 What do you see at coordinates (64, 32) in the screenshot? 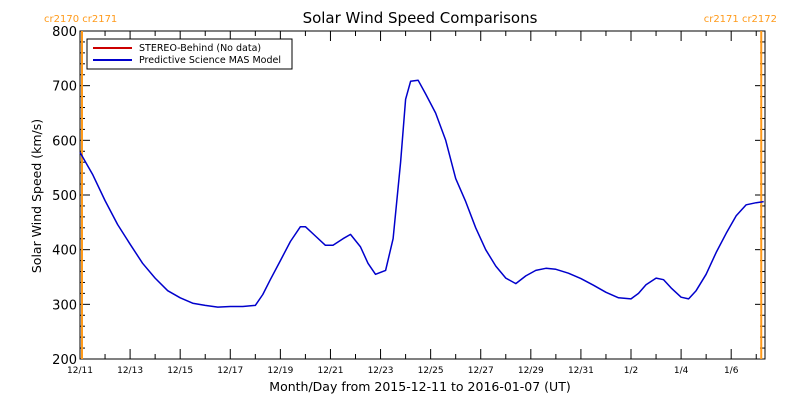
I see `y-tick-label: 800` at bounding box center [64, 32].